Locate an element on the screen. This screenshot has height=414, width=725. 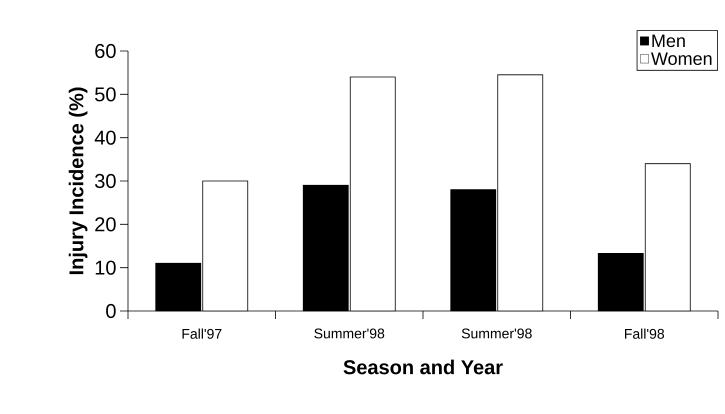
y-tick-label: 50 is located at coordinates (105, 94).